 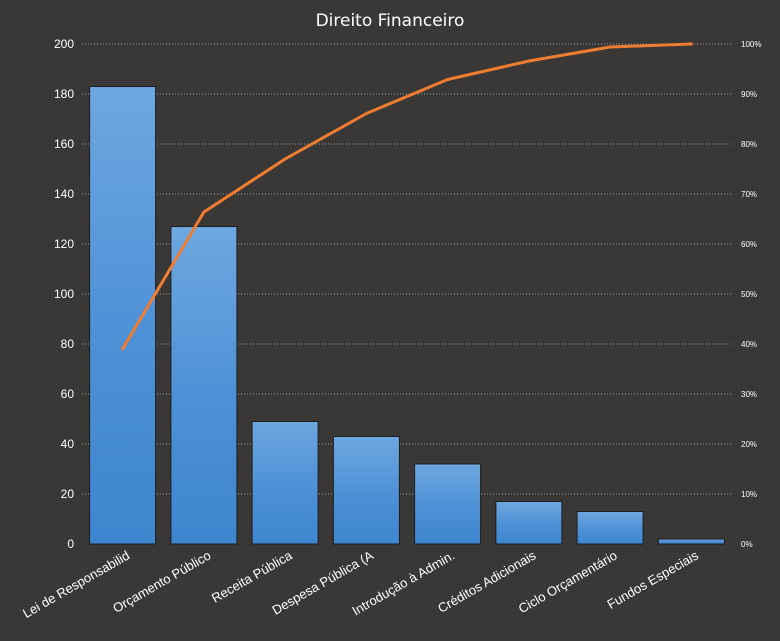 What do you see at coordinates (749, 444) in the screenshot?
I see `y2-tick-label: 20%` at bounding box center [749, 444].